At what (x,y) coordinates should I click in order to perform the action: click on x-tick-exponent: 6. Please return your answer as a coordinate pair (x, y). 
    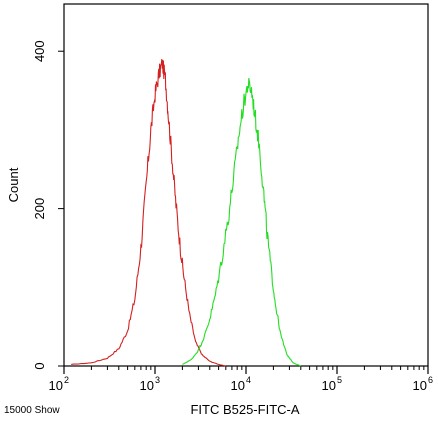
    Looking at the image, I should click on (430, 380).